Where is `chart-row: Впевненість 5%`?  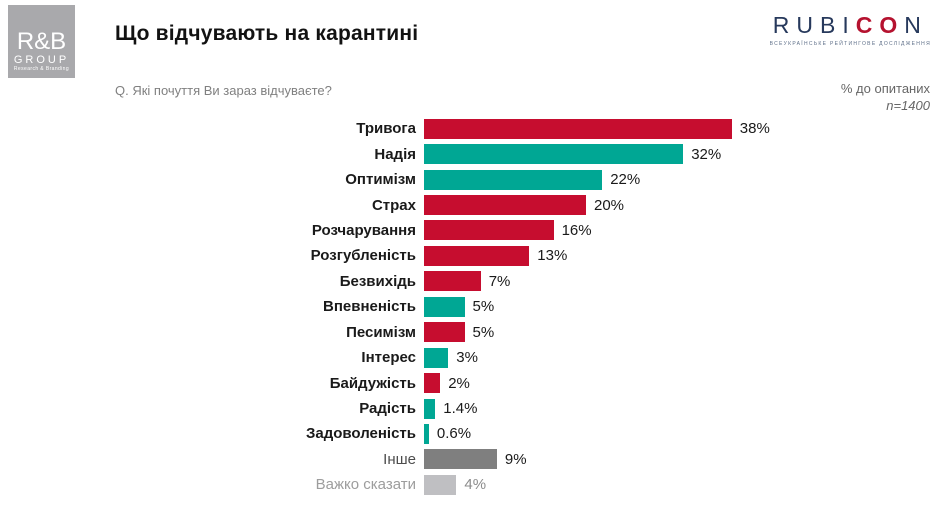 chart-row: Впевненість 5% is located at coordinates (474, 306).